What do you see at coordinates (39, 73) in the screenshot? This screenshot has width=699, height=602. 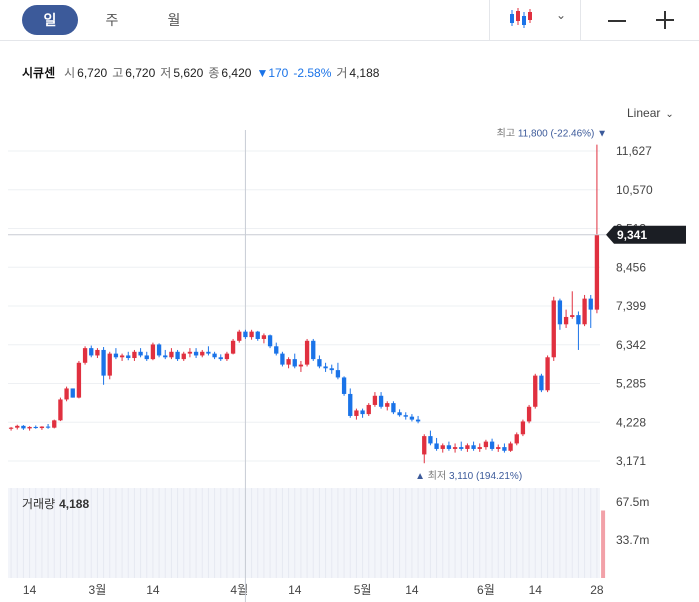 I see `stock-name: 시큐센` at bounding box center [39, 73].